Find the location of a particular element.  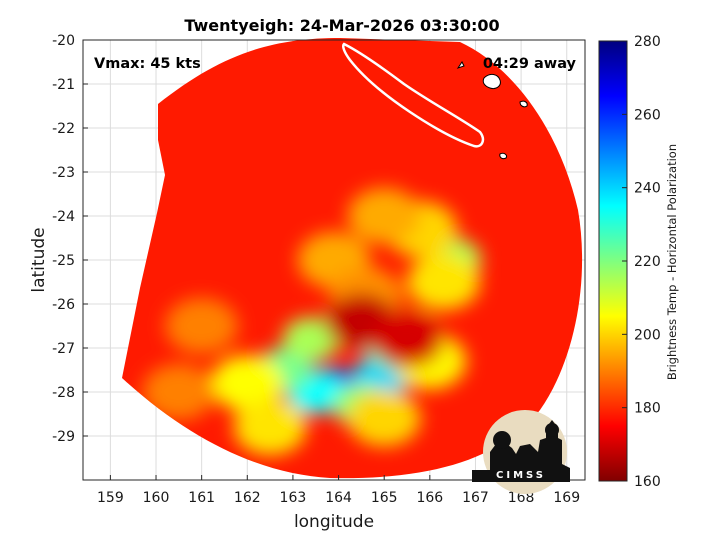

x-tick-label: 169 is located at coordinates (566, 498).